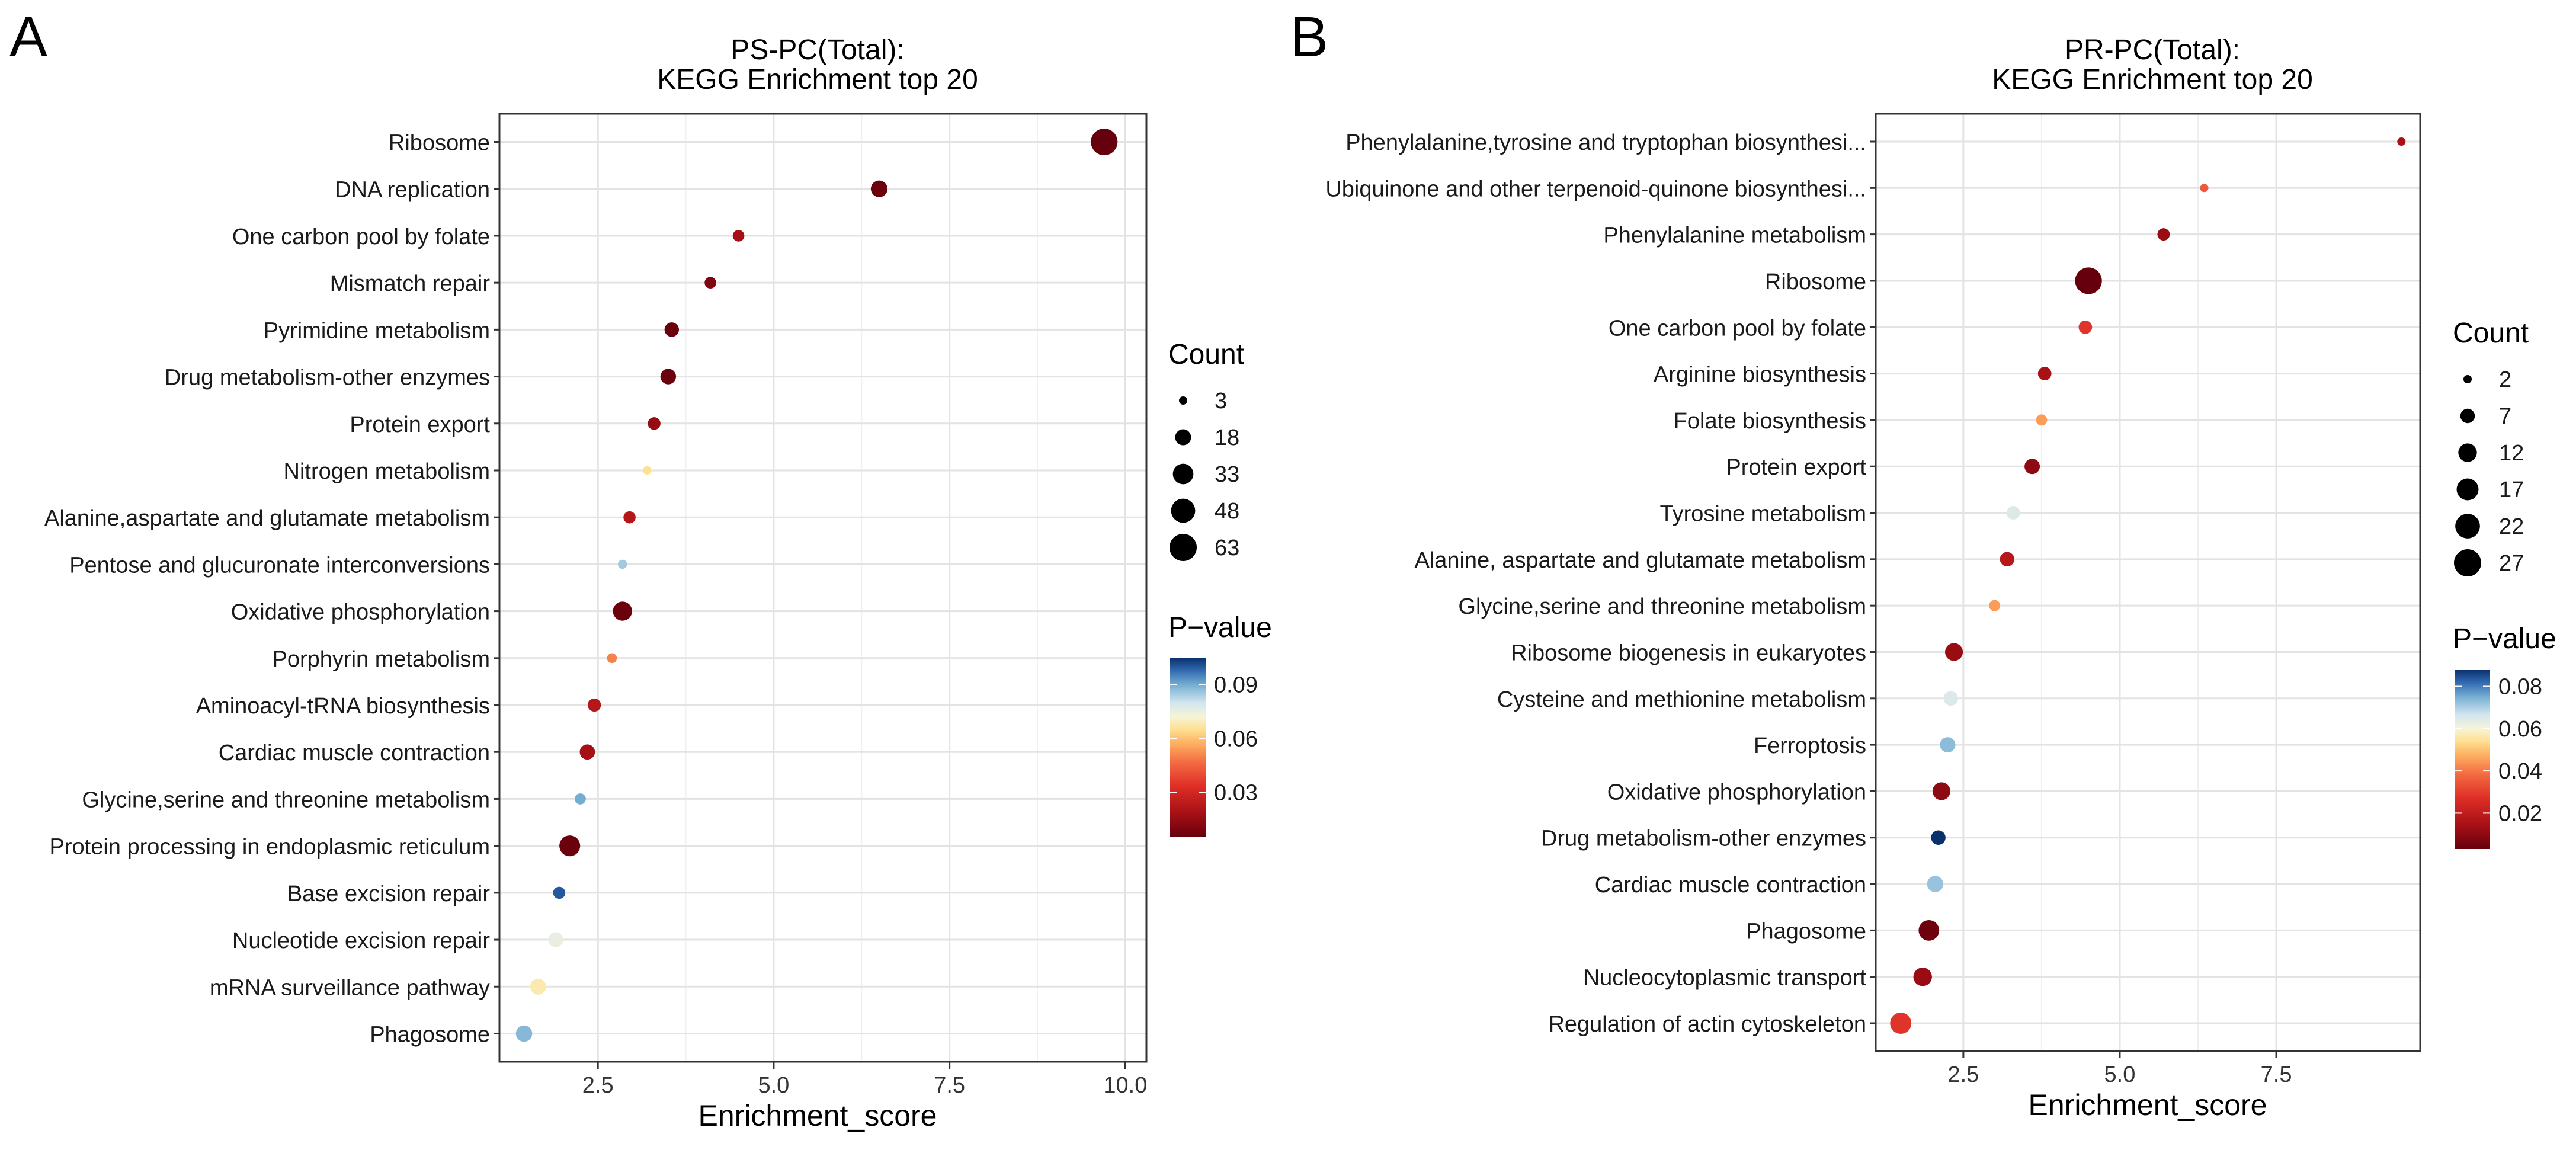 The width and height of the screenshot is (2576, 1150). I want to click on y-tick-label: Cardiac muscle contraction, so click(1730, 886).